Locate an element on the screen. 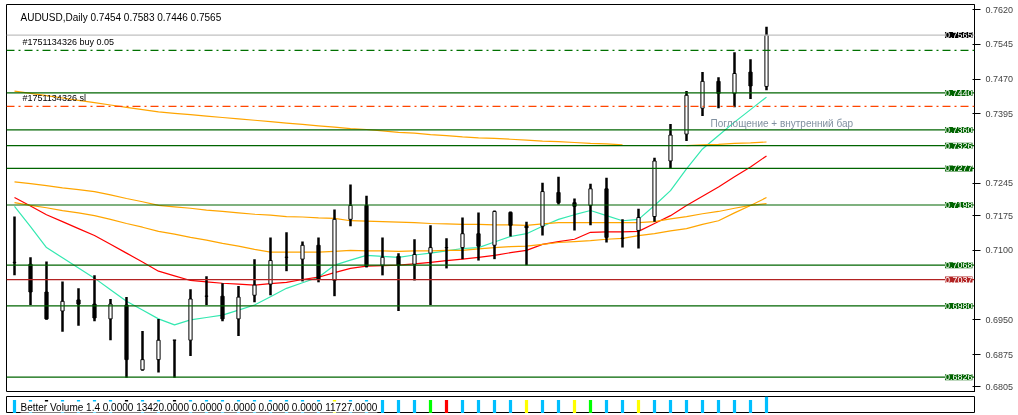  y-tick-label: 0.6875 is located at coordinates (999, 354).